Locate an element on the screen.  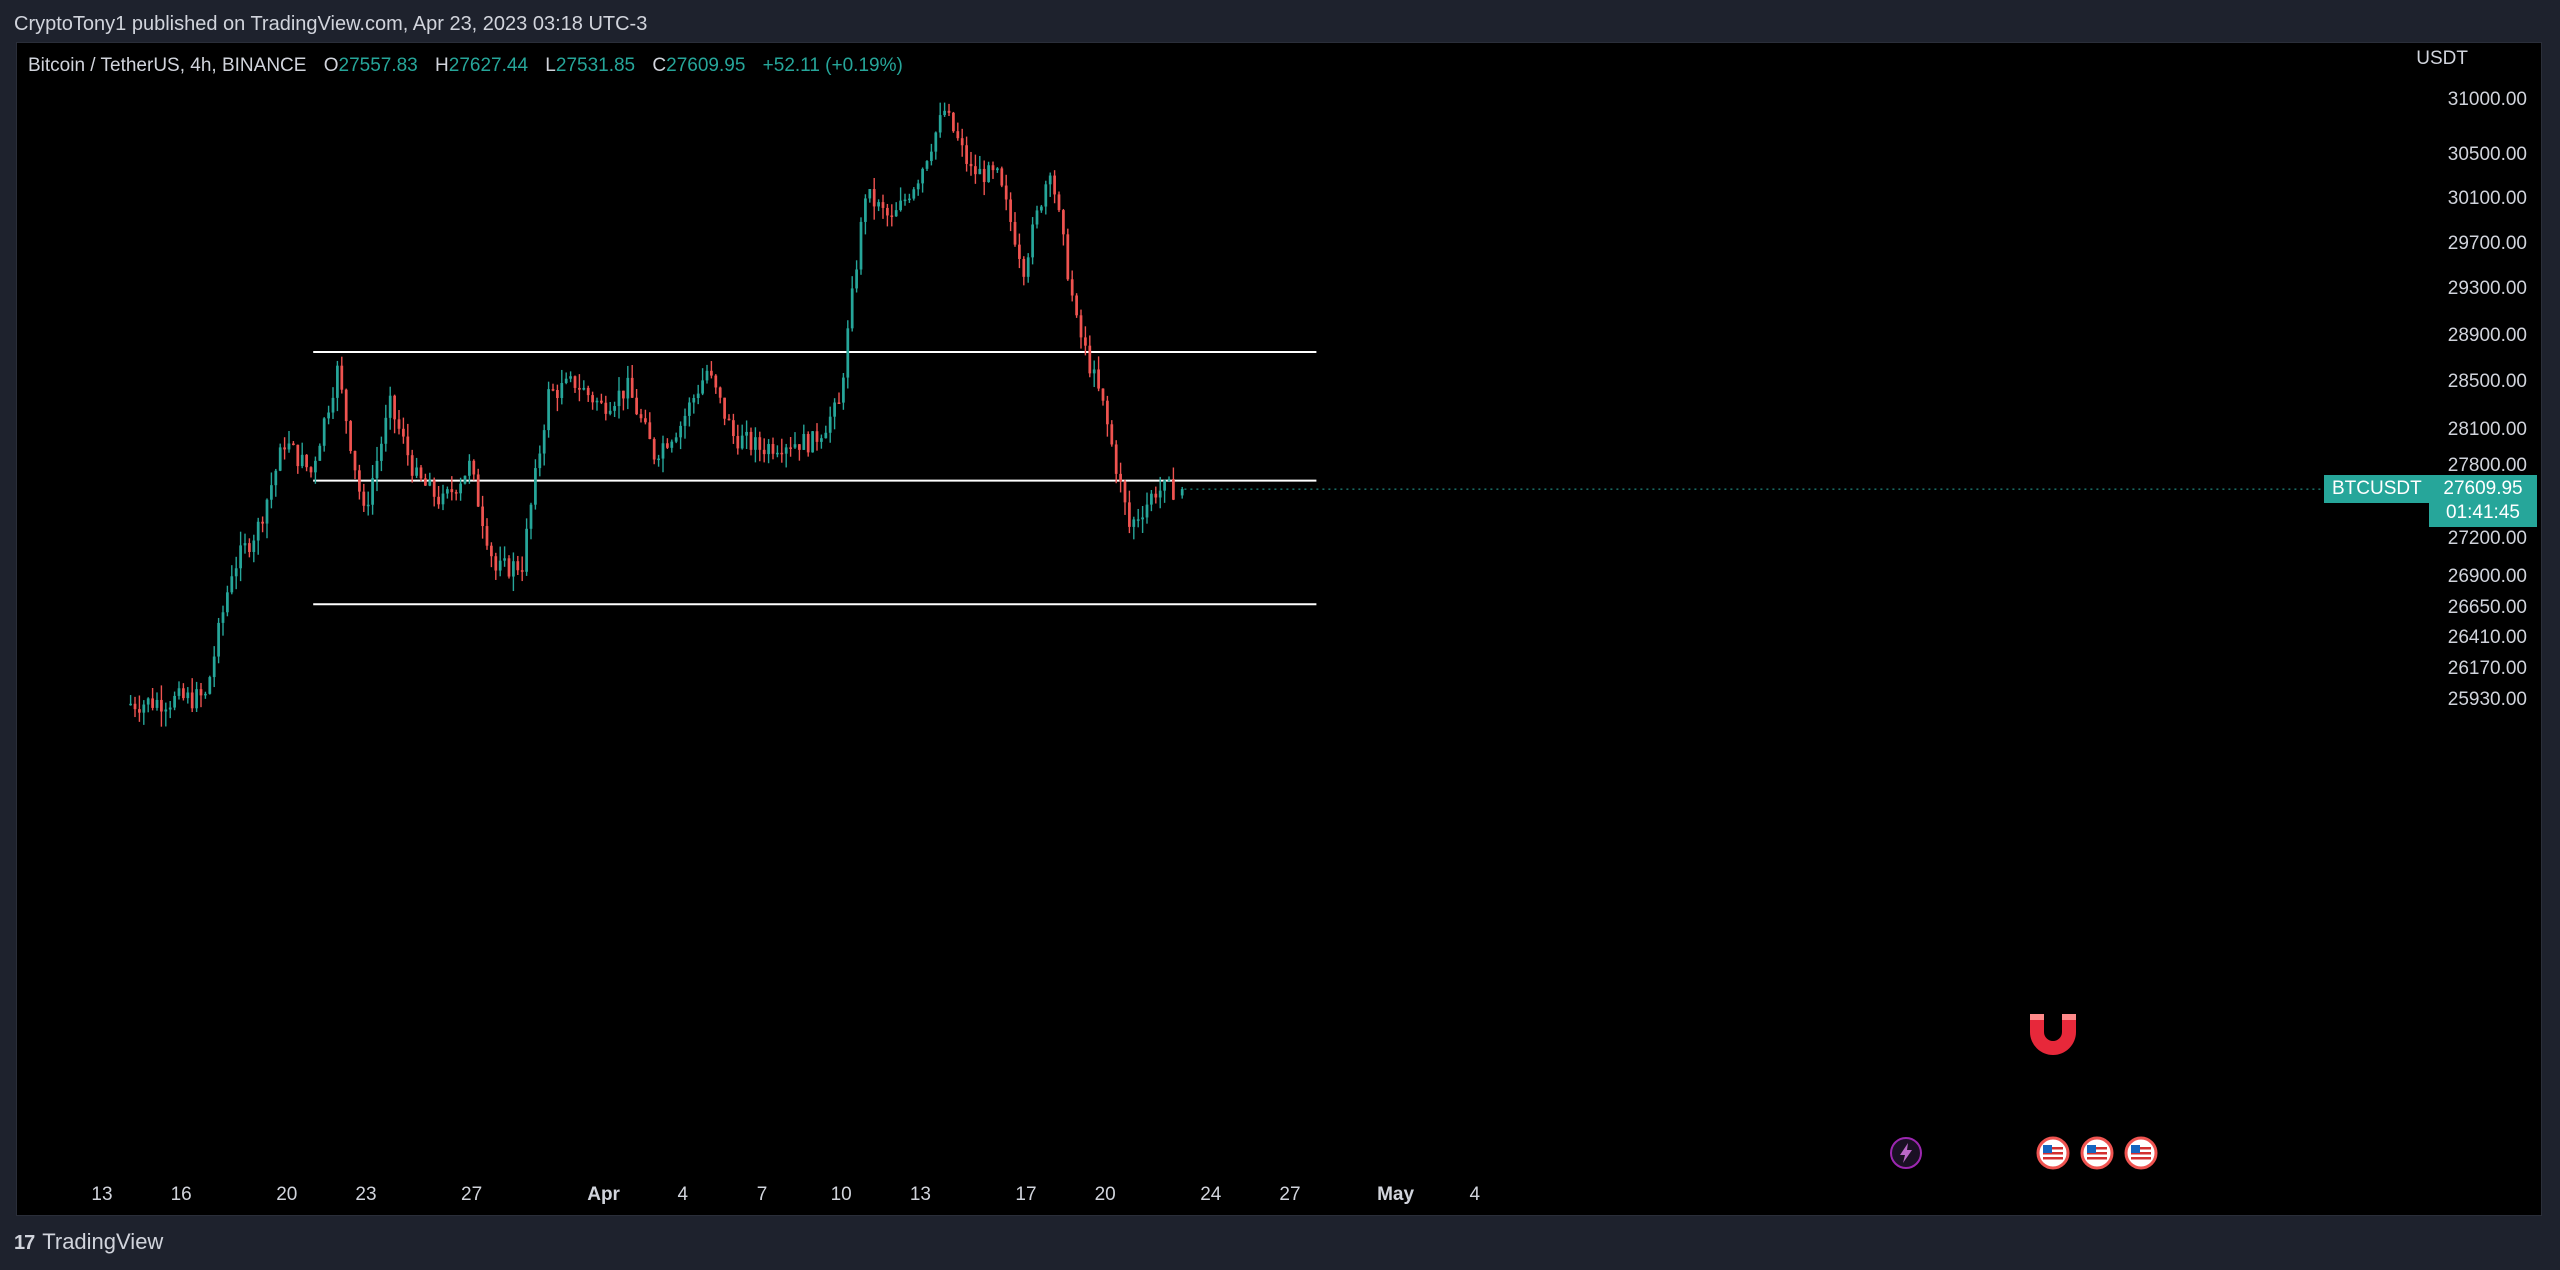
price-tick-label: 26170.00 is located at coordinates (2487, 669).